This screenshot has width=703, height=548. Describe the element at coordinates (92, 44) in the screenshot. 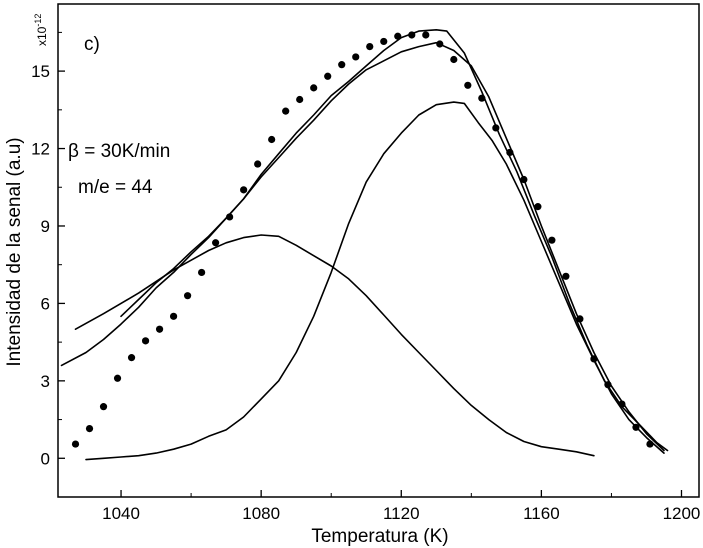

I see `panel-label: c)` at that location.